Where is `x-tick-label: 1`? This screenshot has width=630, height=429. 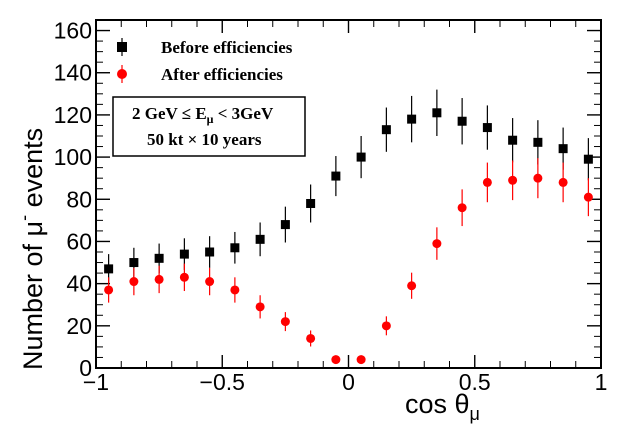
x-tick-label: 1 is located at coordinates (601, 382).